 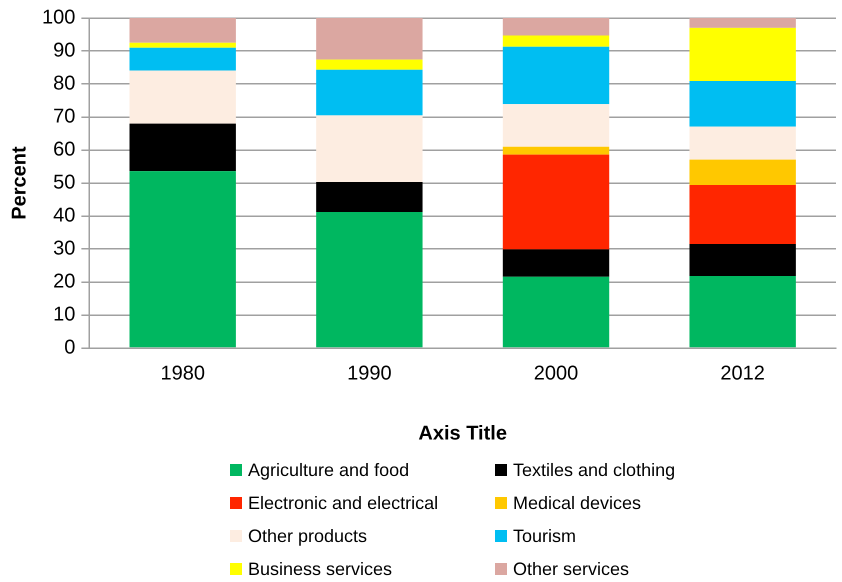 I want to click on y-tick-label: 100, so click(x=59, y=17).